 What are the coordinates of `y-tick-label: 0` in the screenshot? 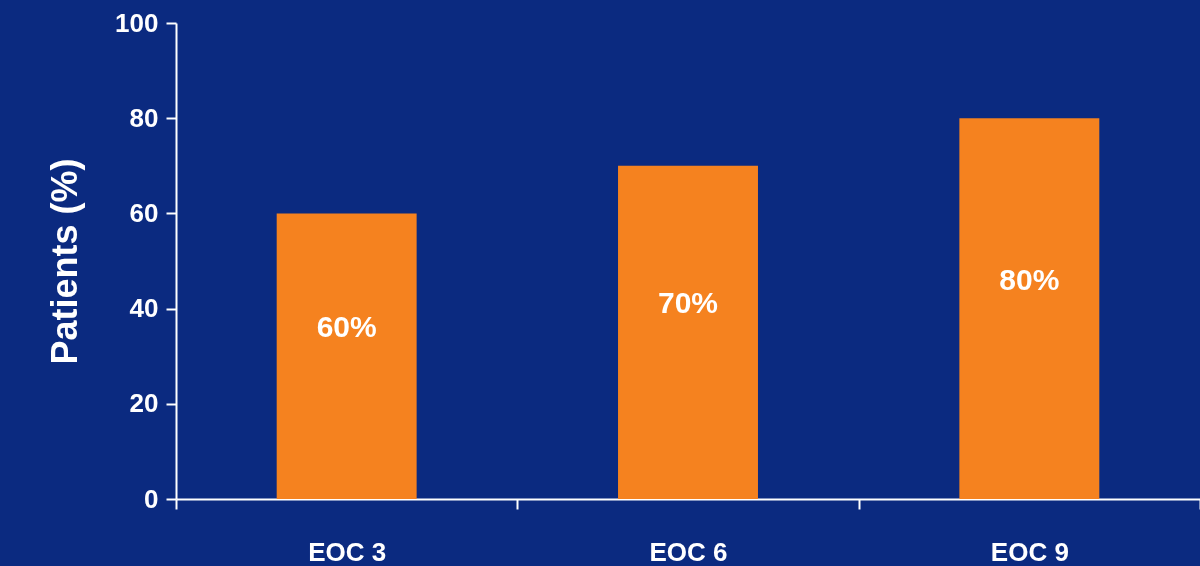 It's located at (151, 498).